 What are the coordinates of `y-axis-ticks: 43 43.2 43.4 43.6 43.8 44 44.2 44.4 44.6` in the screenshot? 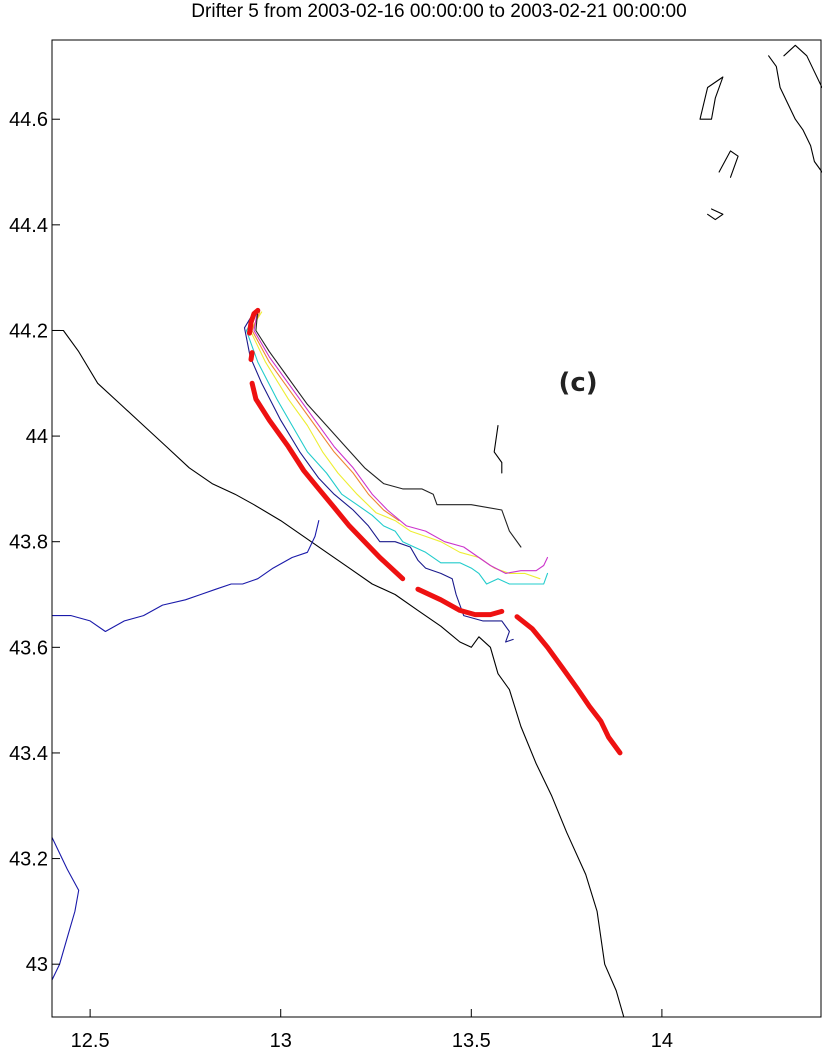 It's located at (34, 542).